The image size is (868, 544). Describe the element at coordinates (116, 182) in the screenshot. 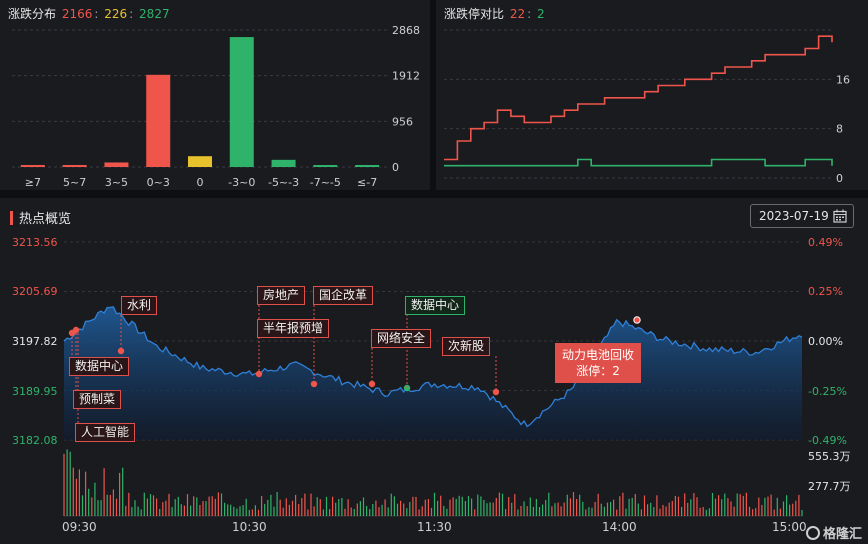

I see `x-tick-label: 3~5` at that location.